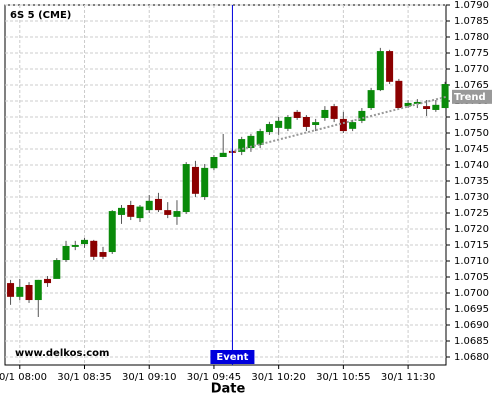  What do you see at coordinates (40, 15) in the screenshot?
I see `chart-title: 6S 5 (CME)` at bounding box center [40, 15].